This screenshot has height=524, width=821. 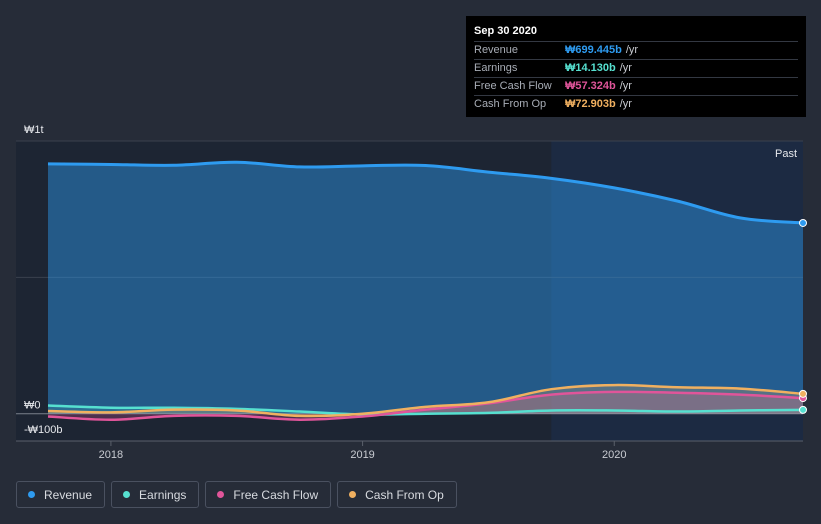 I want to click on legend-label: Cash From Op, so click(x=404, y=494).